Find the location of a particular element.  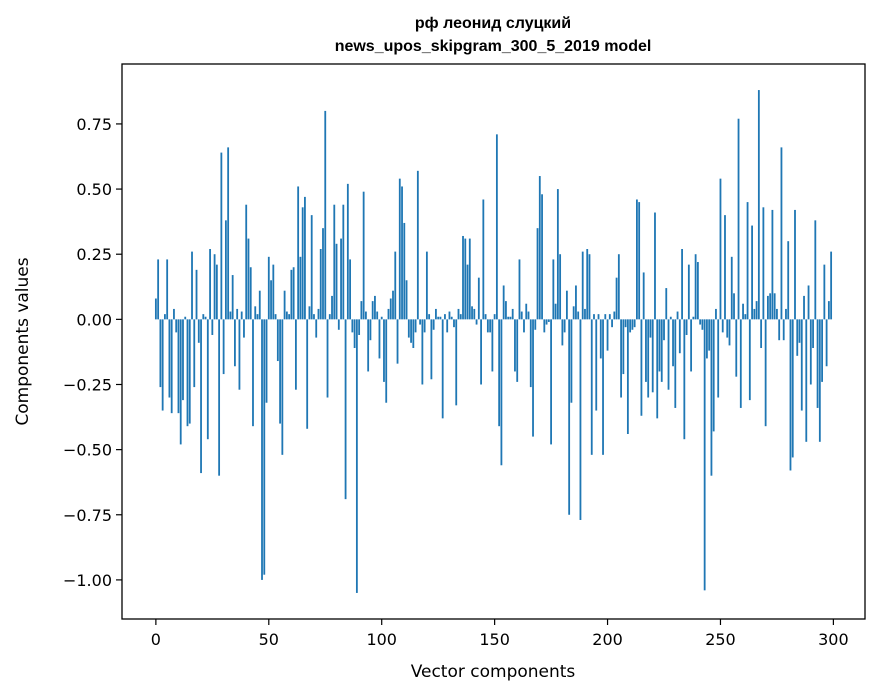

x-tick-label: 50 is located at coordinates (269, 639).